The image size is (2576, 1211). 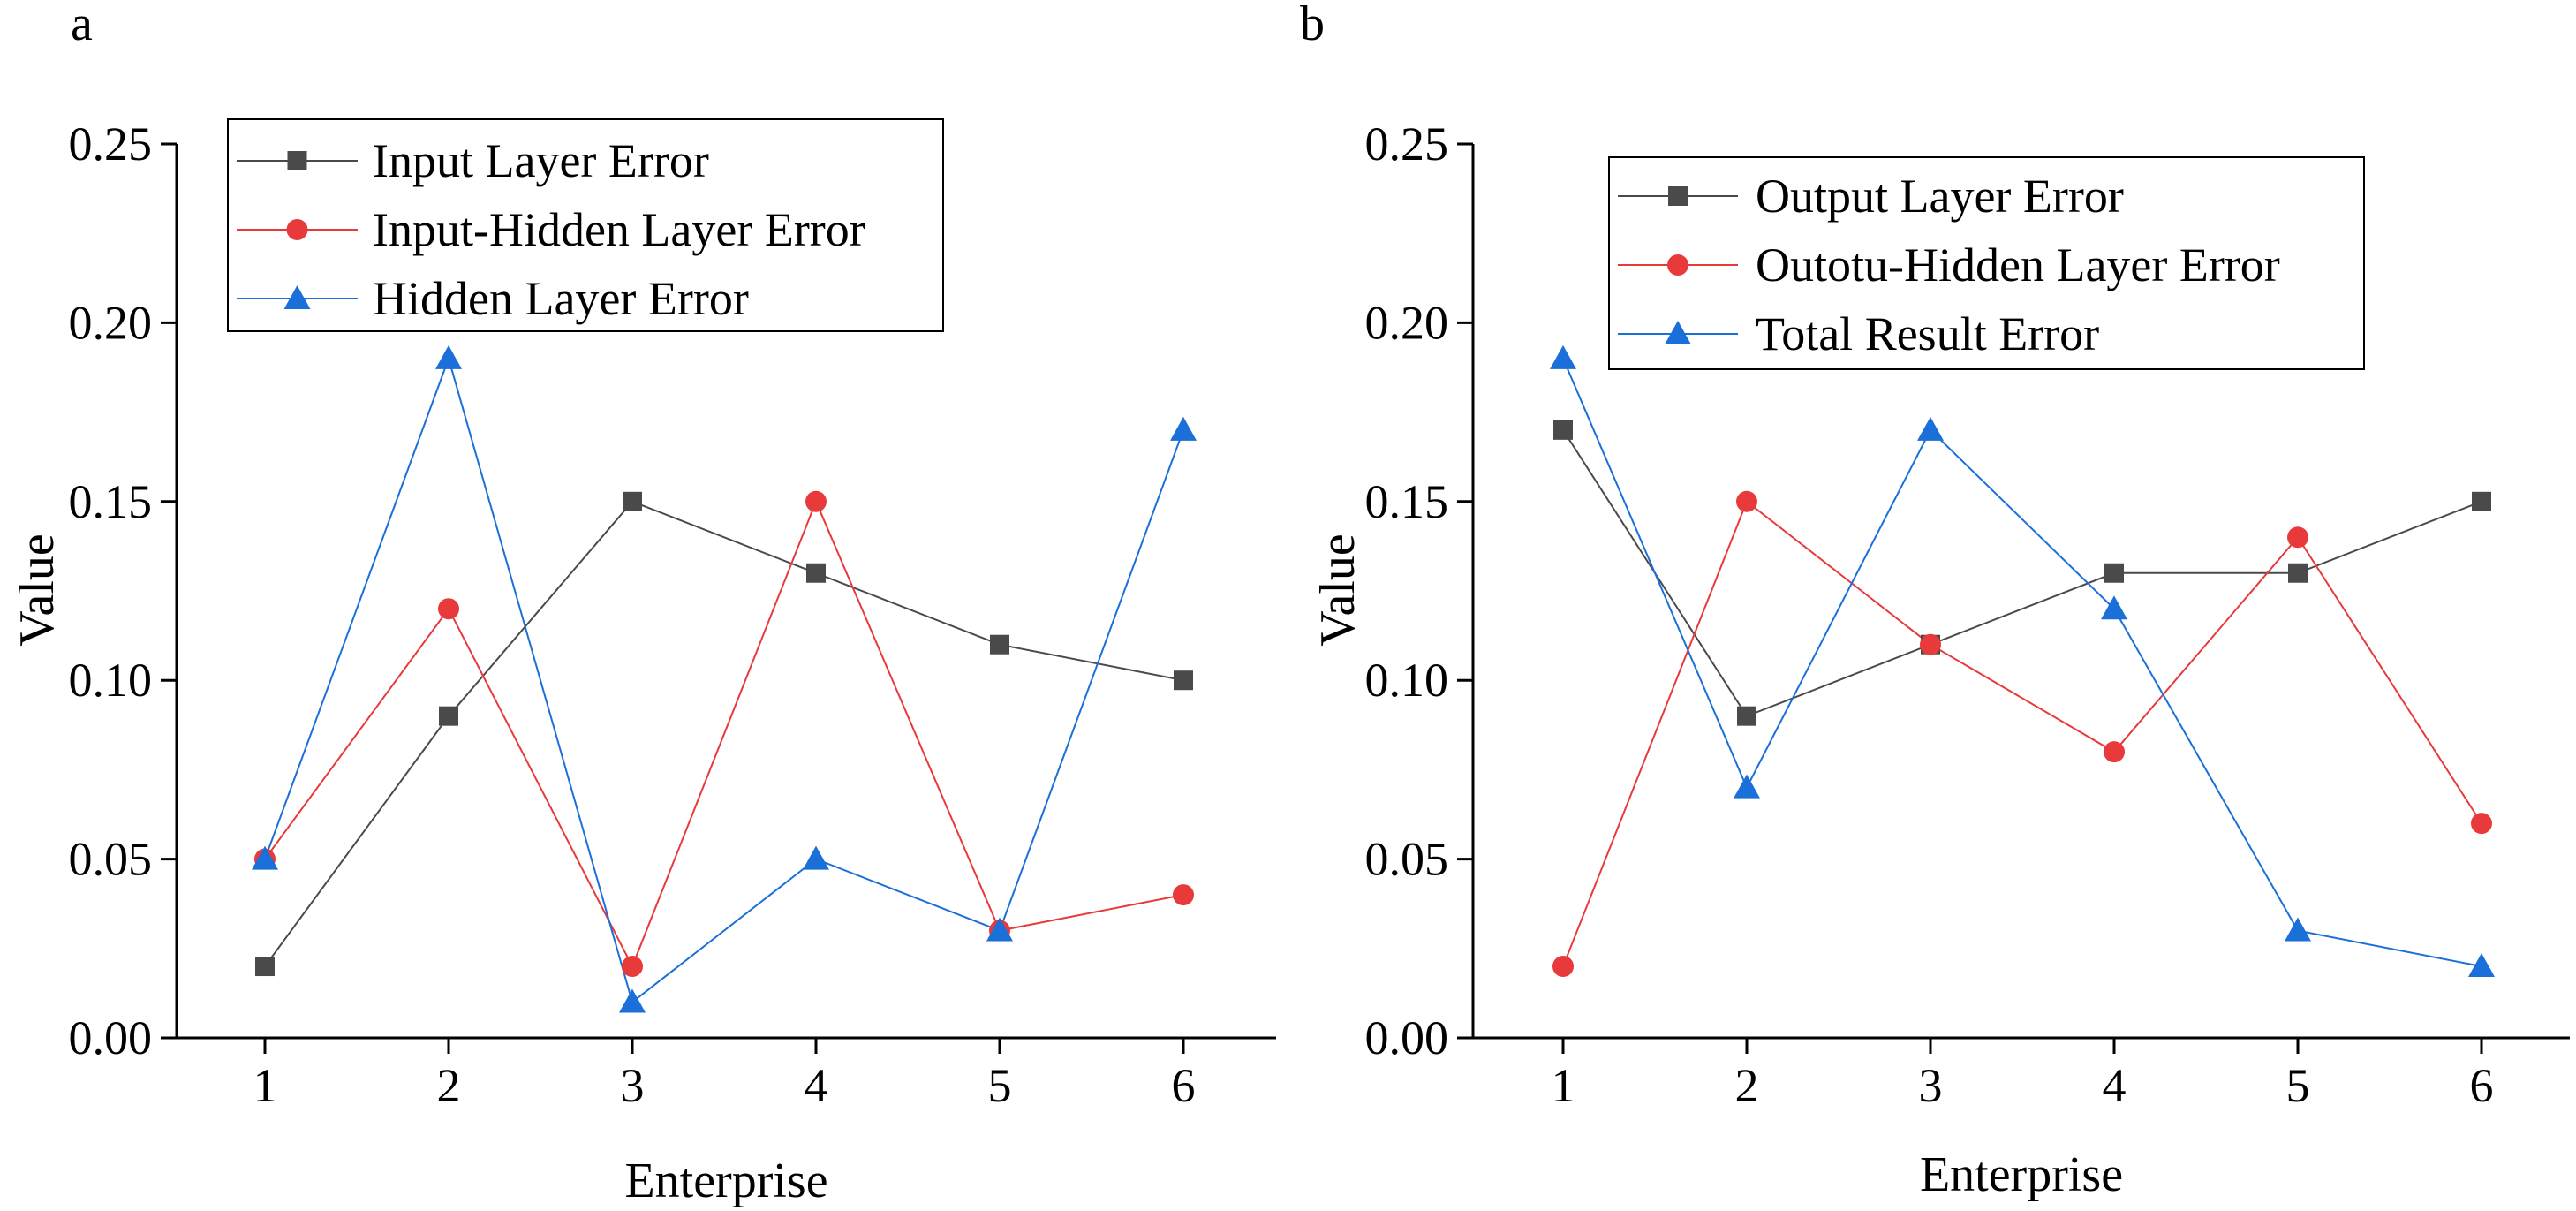 I want to click on legend-label: Input Layer Error, so click(x=541, y=160).